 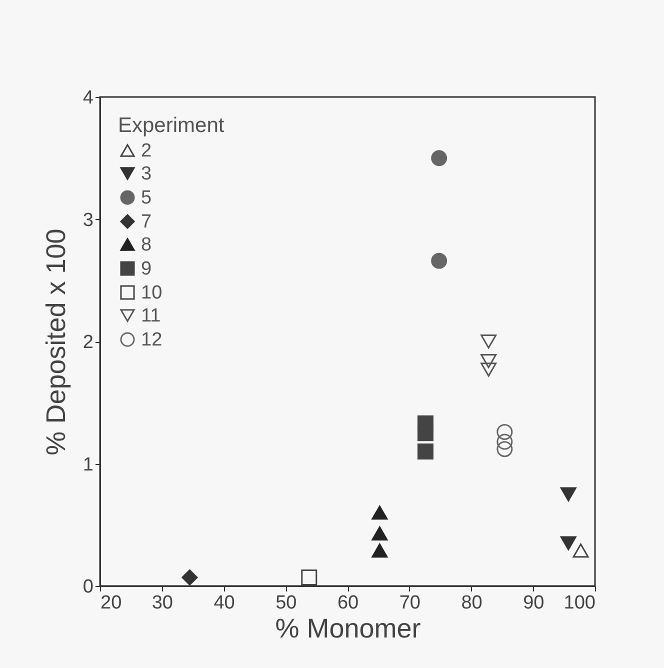 What do you see at coordinates (88, 220) in the screenshot?
I see `y-tick-label: 3` at bounding box center [88, 220].